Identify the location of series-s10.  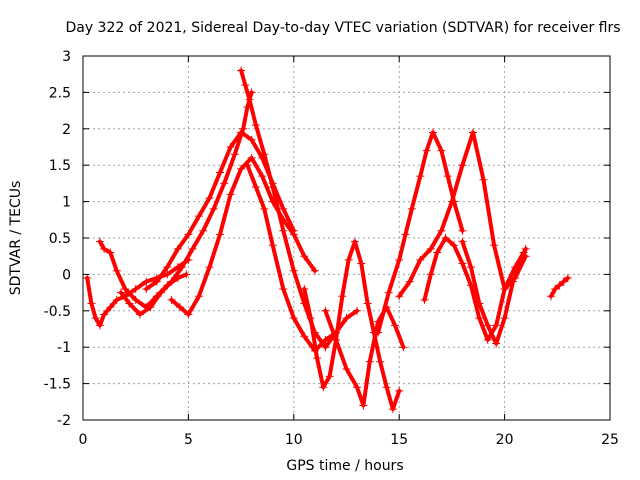
(420, 232).